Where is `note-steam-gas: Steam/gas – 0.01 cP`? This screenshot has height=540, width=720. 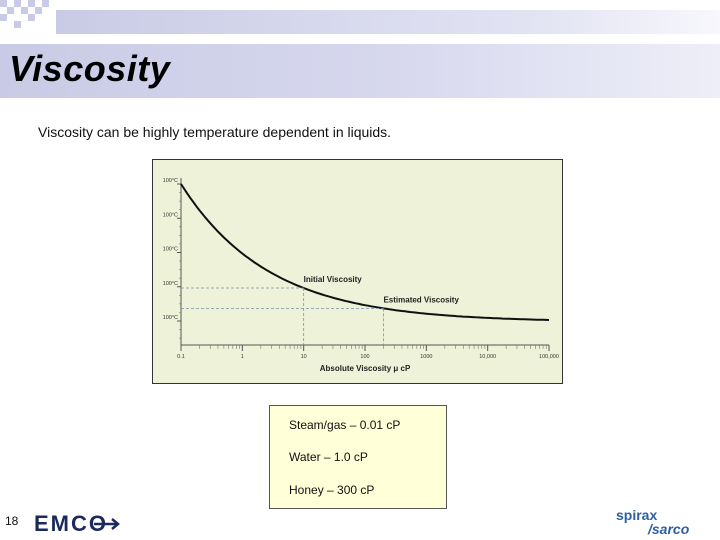
note-steam-gas: Steam/gas – 0.01 cP is located at coordinates (345, 425).